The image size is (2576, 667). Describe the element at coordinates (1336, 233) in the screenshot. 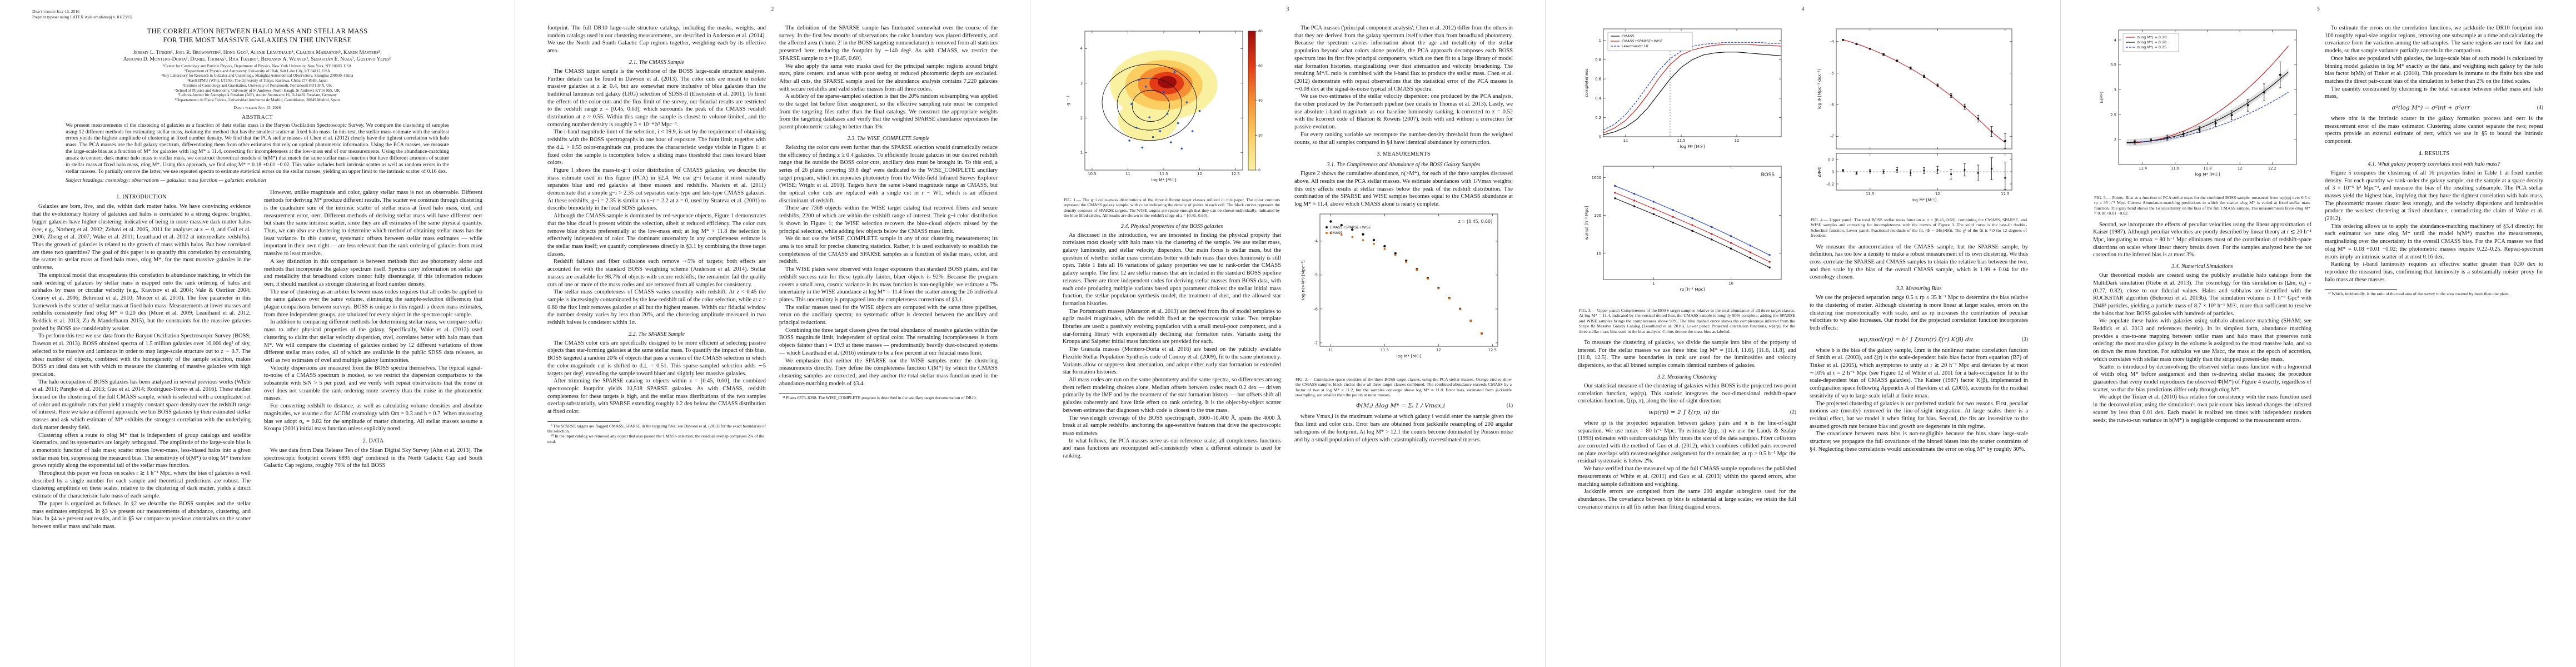

I see `svg-text: CMASS` at that location.